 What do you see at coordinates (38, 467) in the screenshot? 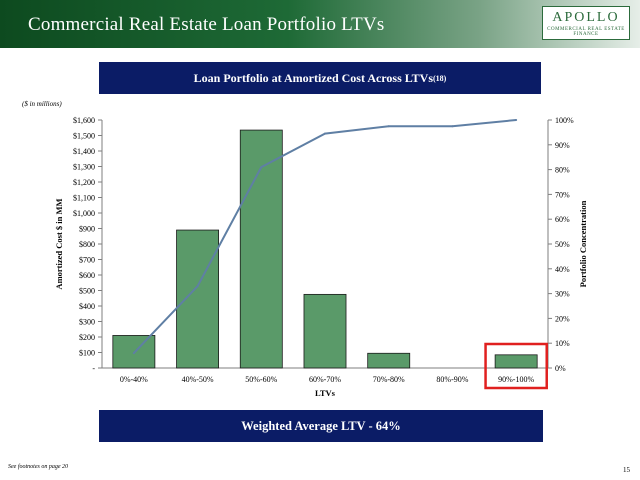
I see `footnote: See footnotes on page 20` at bounding box center [38, 467].